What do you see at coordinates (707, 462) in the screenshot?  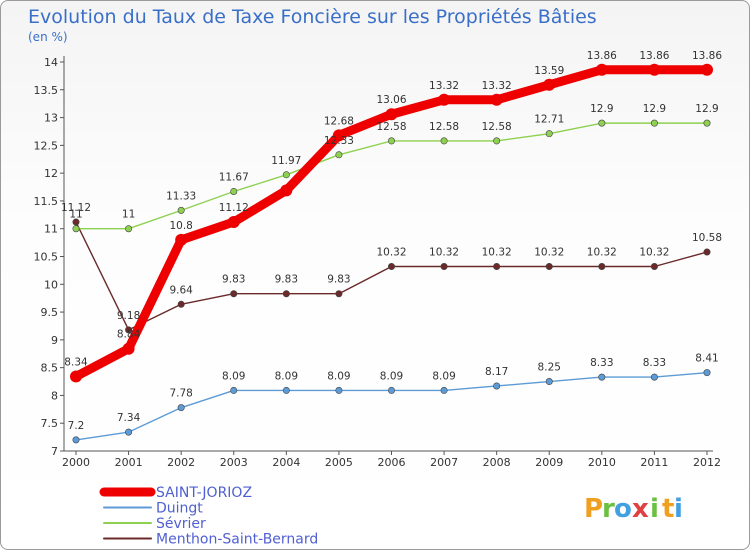 I see `x-tick-label: 2012` at bounding box center [707, 462].